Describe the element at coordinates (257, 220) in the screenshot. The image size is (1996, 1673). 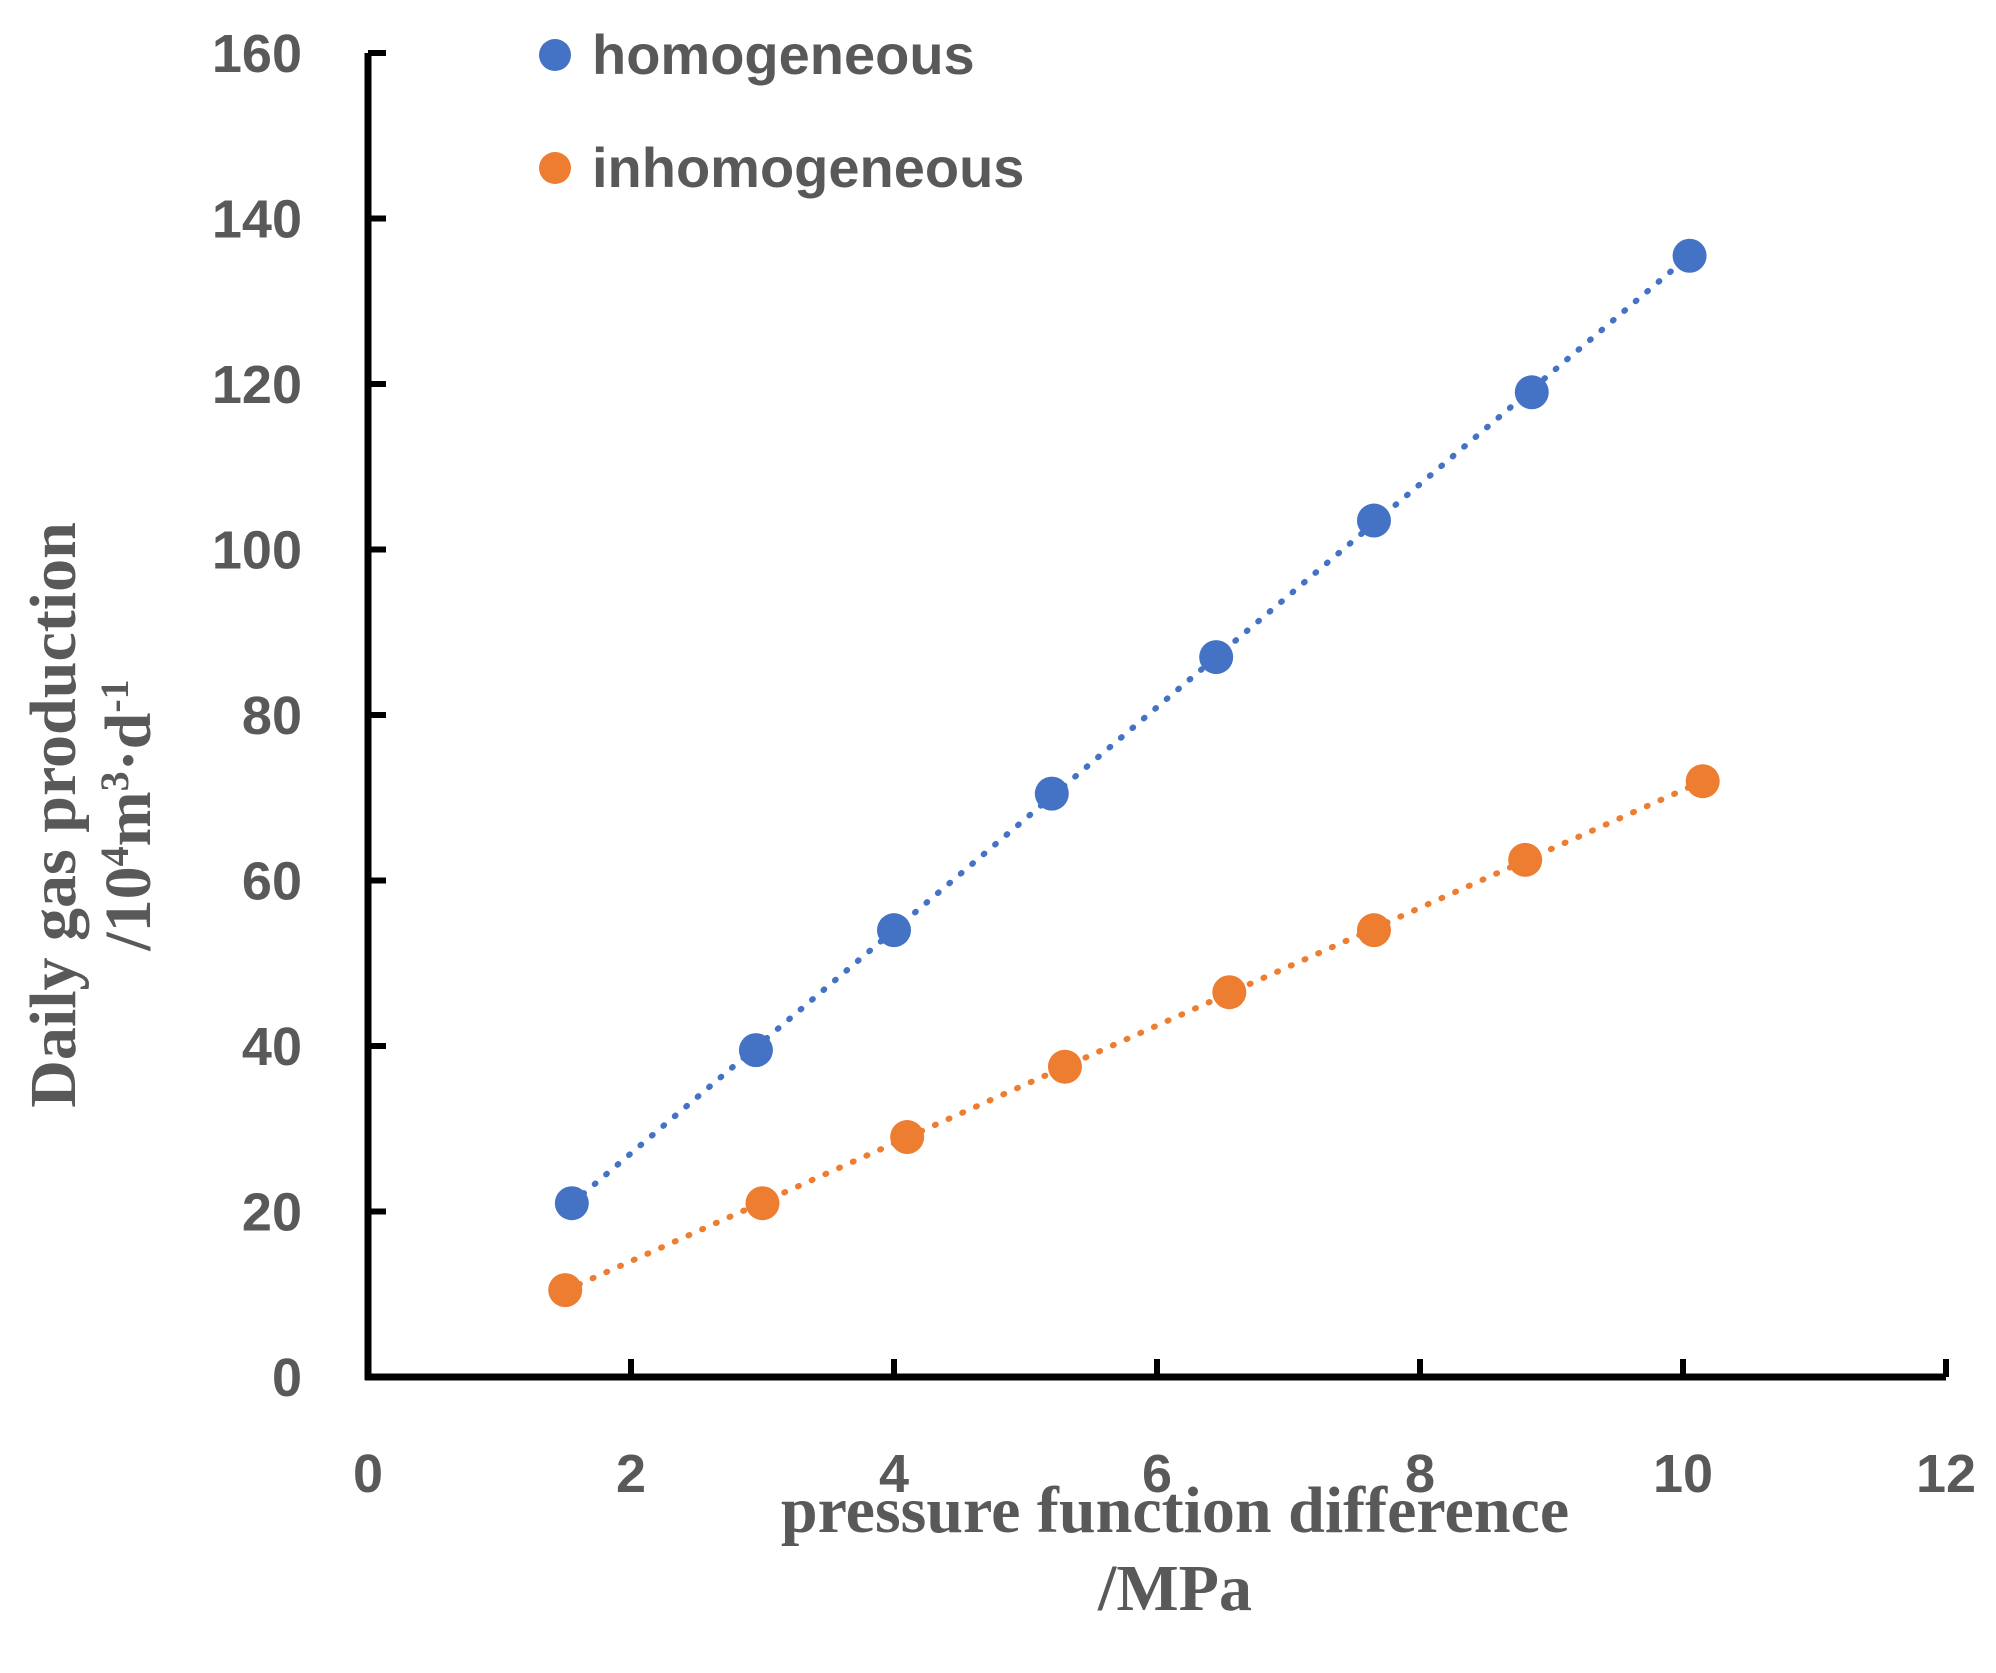
I see `y-tick-label: 140` at that location.